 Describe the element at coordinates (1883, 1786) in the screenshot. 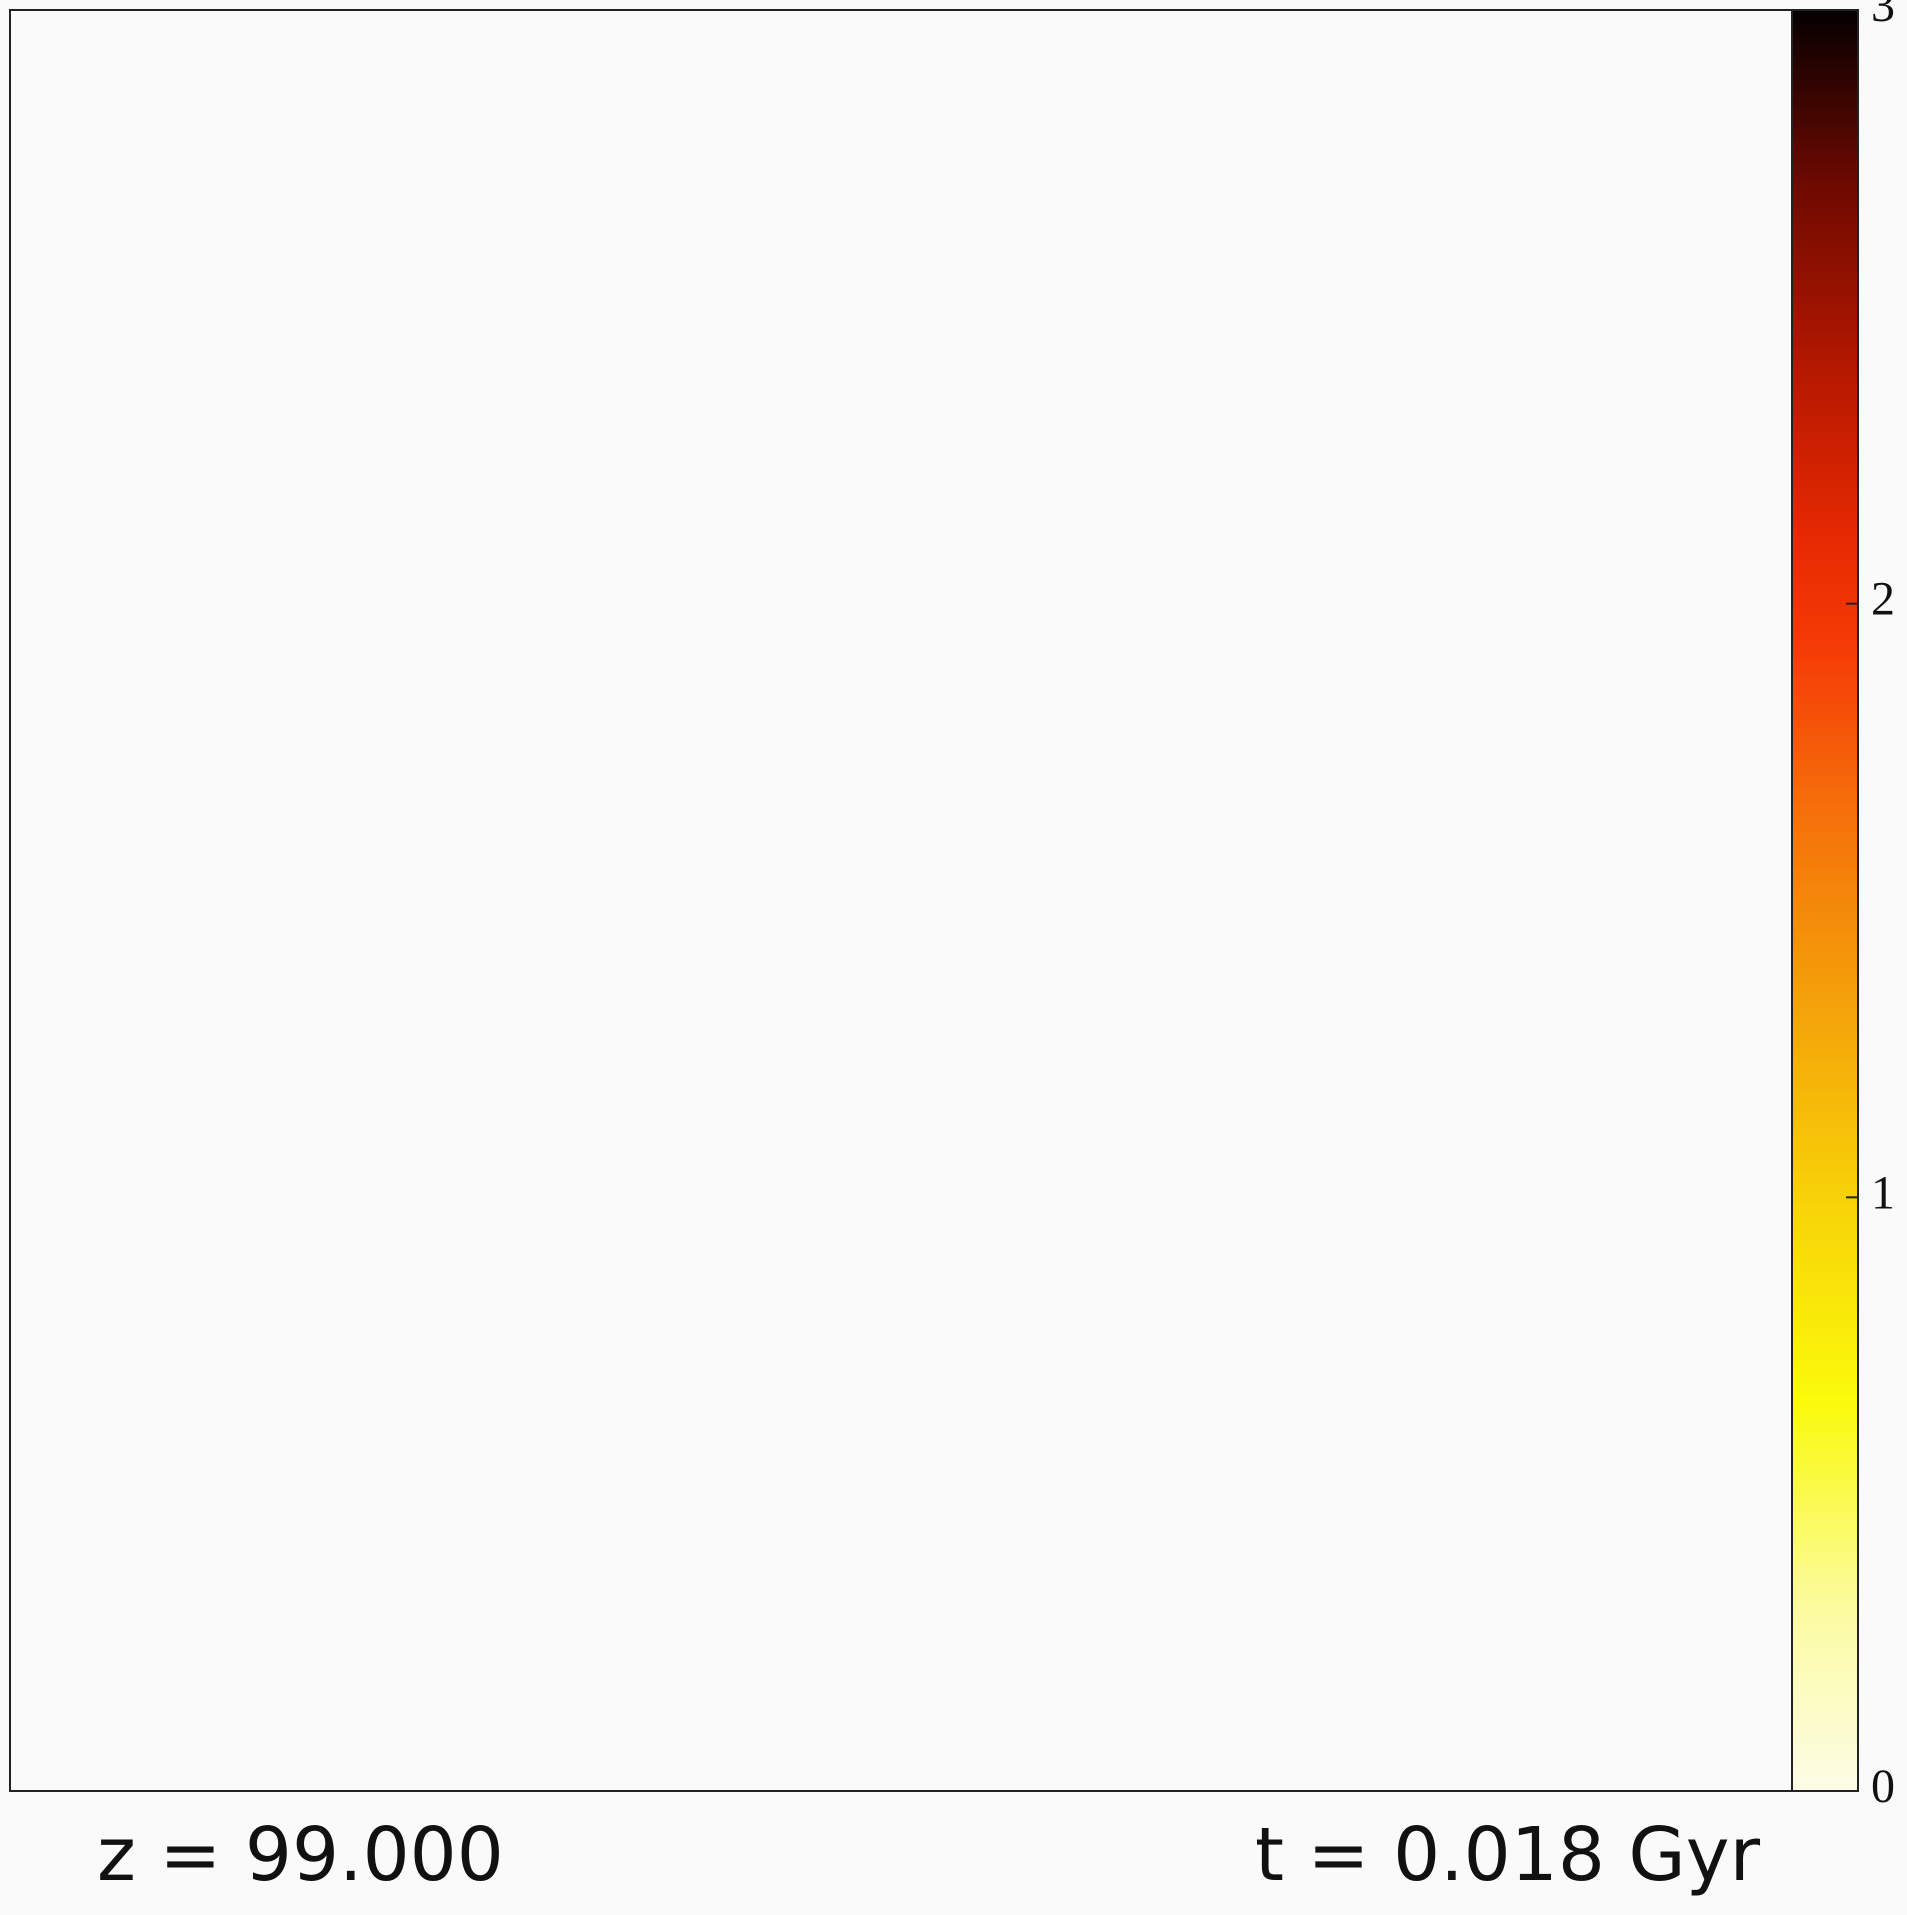

I see `colorbar-tick-label-0: 0` at that location.